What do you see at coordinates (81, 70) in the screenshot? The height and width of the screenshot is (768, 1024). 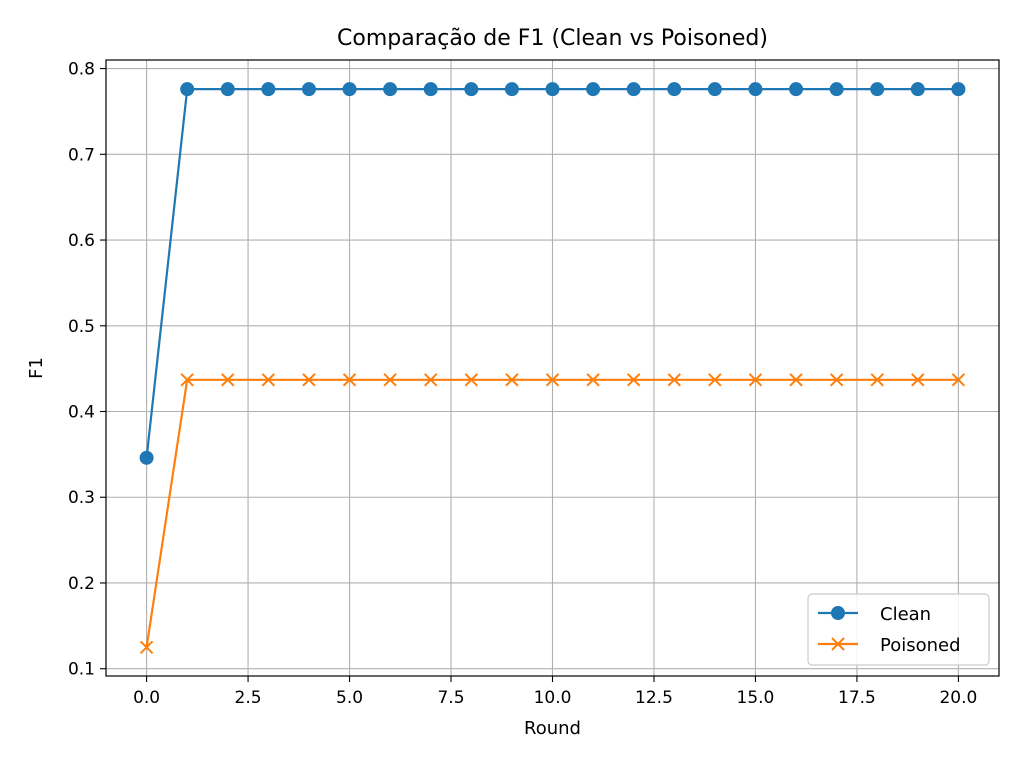 I see `y-tick-label: 0.8` at bounding box center [81, 70].